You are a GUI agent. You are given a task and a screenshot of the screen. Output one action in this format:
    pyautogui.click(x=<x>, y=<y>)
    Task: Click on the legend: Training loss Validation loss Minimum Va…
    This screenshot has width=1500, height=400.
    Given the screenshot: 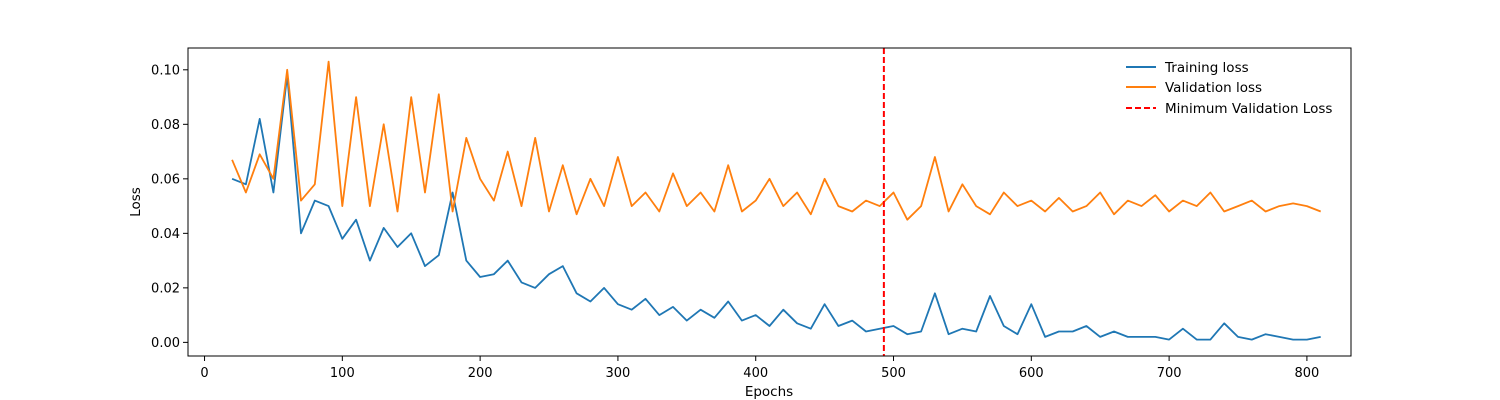 What is the action you would take?
    pyautogui.click(x=1229, y=88)
    